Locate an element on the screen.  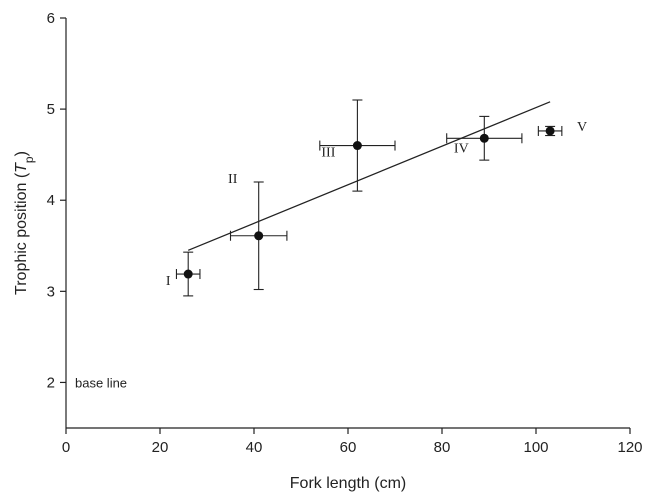
point-label: I is located at coordinates (168, 281).